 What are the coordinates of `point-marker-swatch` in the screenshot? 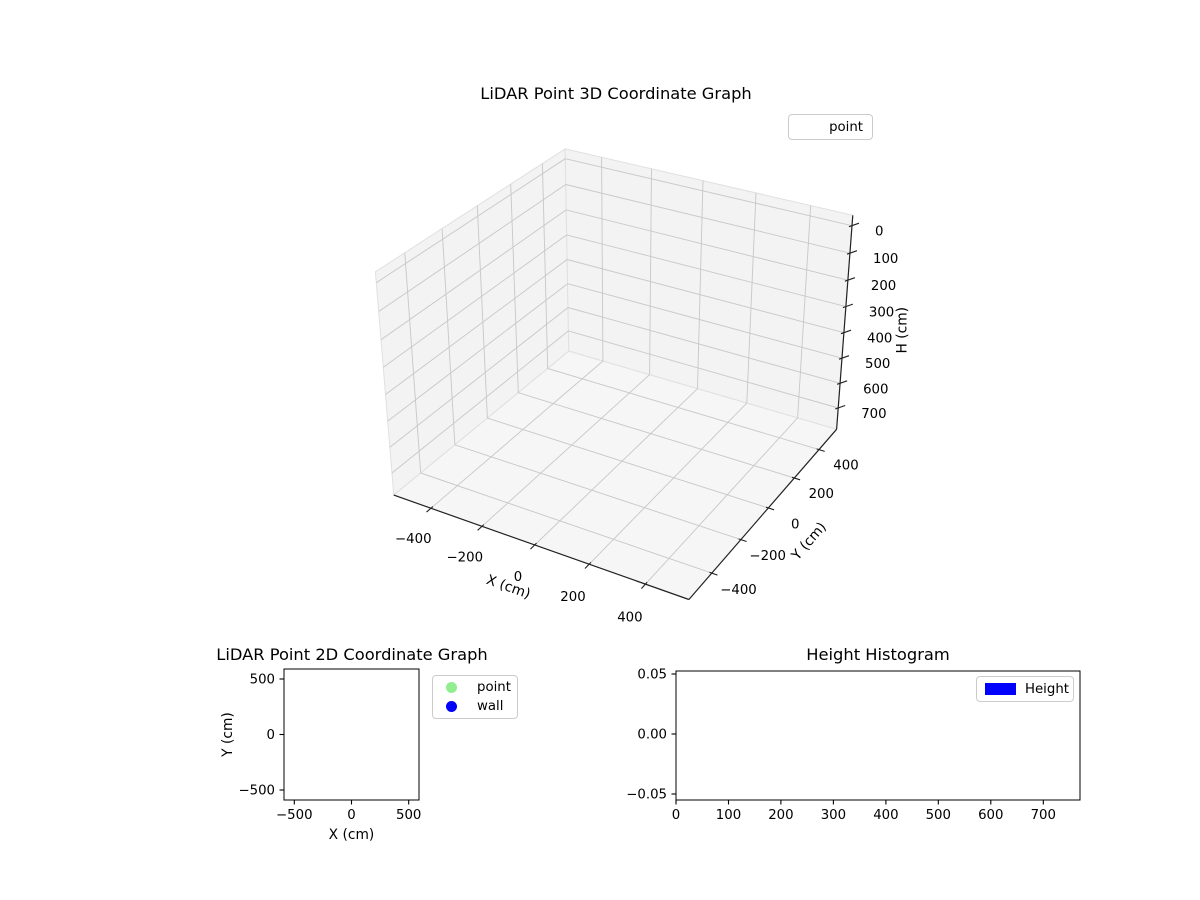 It's located at (451, 687).